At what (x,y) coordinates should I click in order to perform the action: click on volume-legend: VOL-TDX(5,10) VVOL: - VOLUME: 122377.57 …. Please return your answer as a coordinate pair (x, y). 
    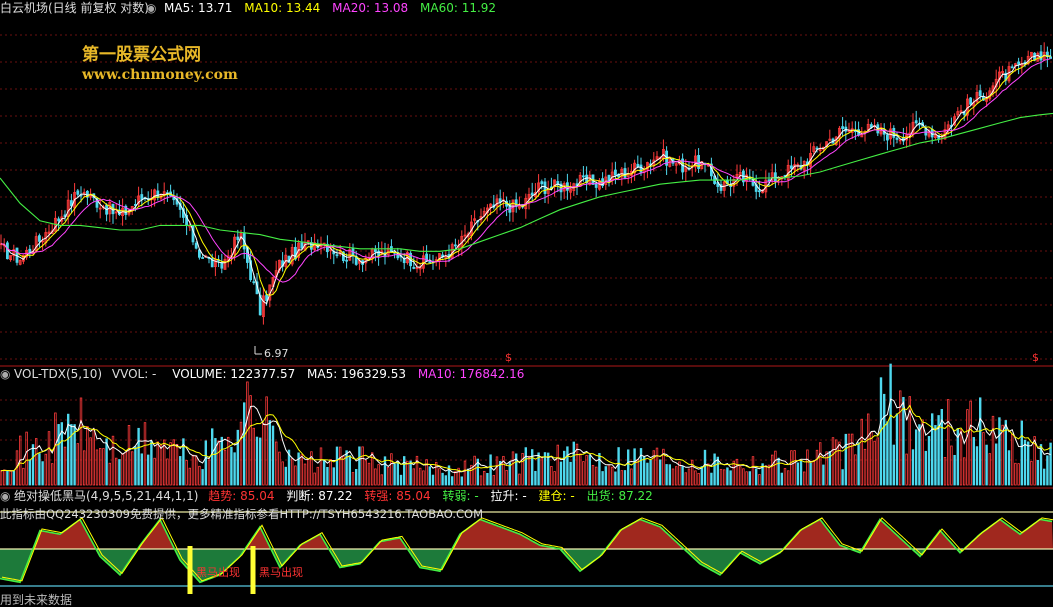
    Looking at the image, I should click on (269, 374).